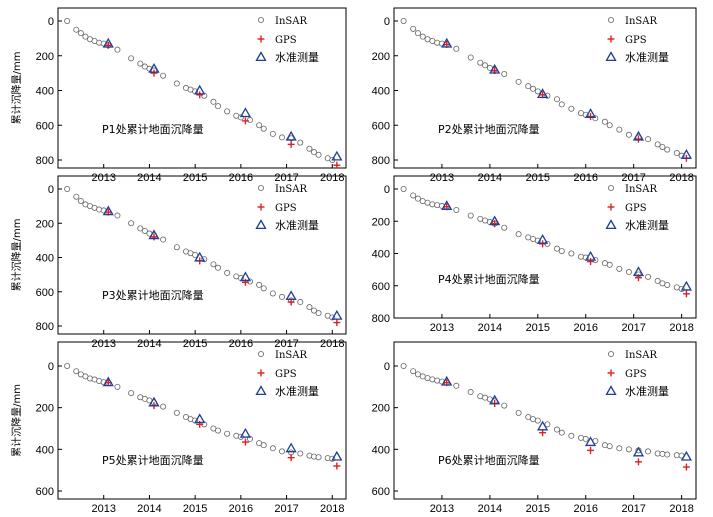 The height and width of the screenshot is (517, 713). I want to click on y-tick-label: 200, so click(45, 409).